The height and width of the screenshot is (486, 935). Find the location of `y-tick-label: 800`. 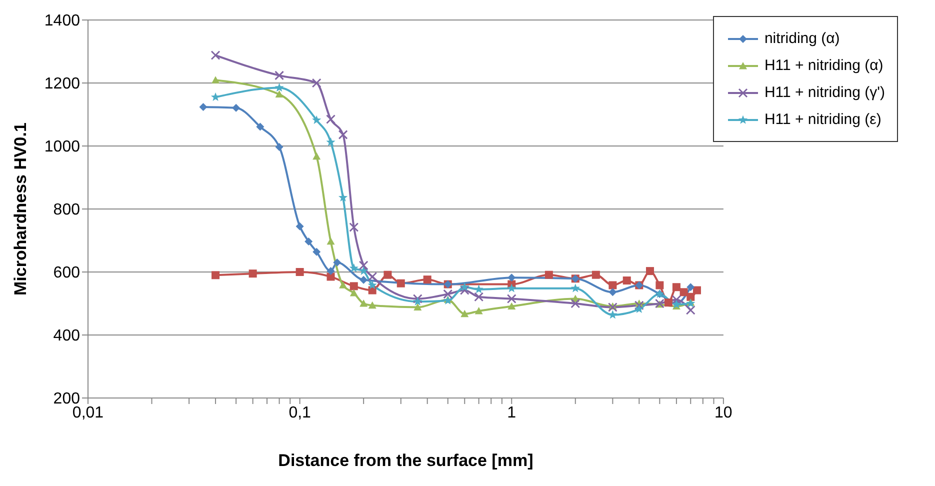

y-tick-label: 800 is located at coordinates (66, 210).